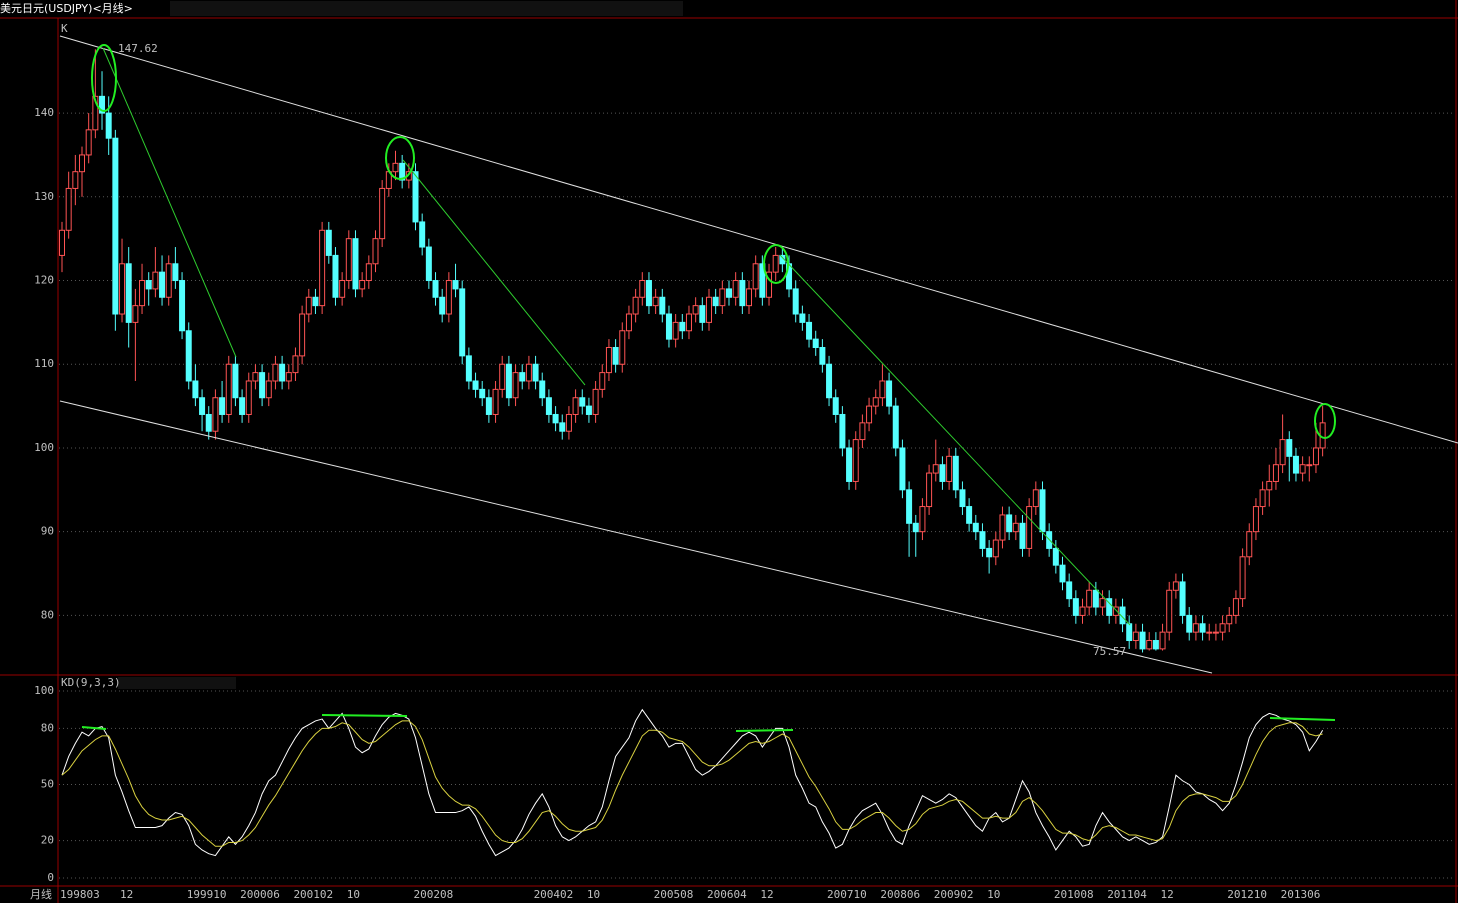 Image resolution: width=1458 pixels, height=903 pixels. What do you see at coordinates (766, 894) in the screenshot?
I see `x-tick-label: 12` at bounding box center [766, 894].